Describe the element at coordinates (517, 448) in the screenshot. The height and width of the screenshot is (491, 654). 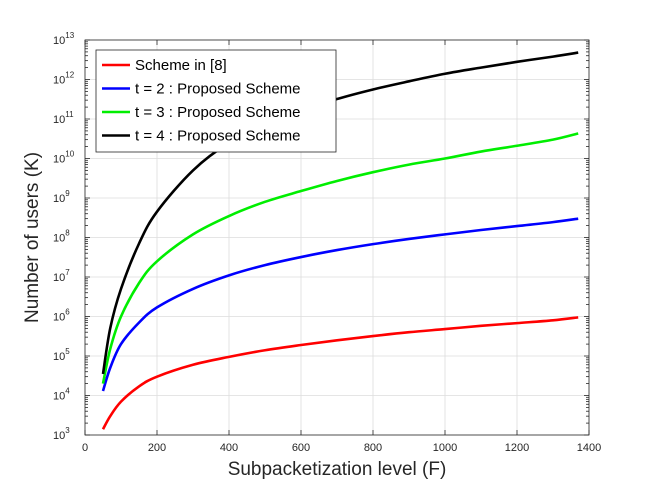
I see `x-tick-label: 1200` at that location.